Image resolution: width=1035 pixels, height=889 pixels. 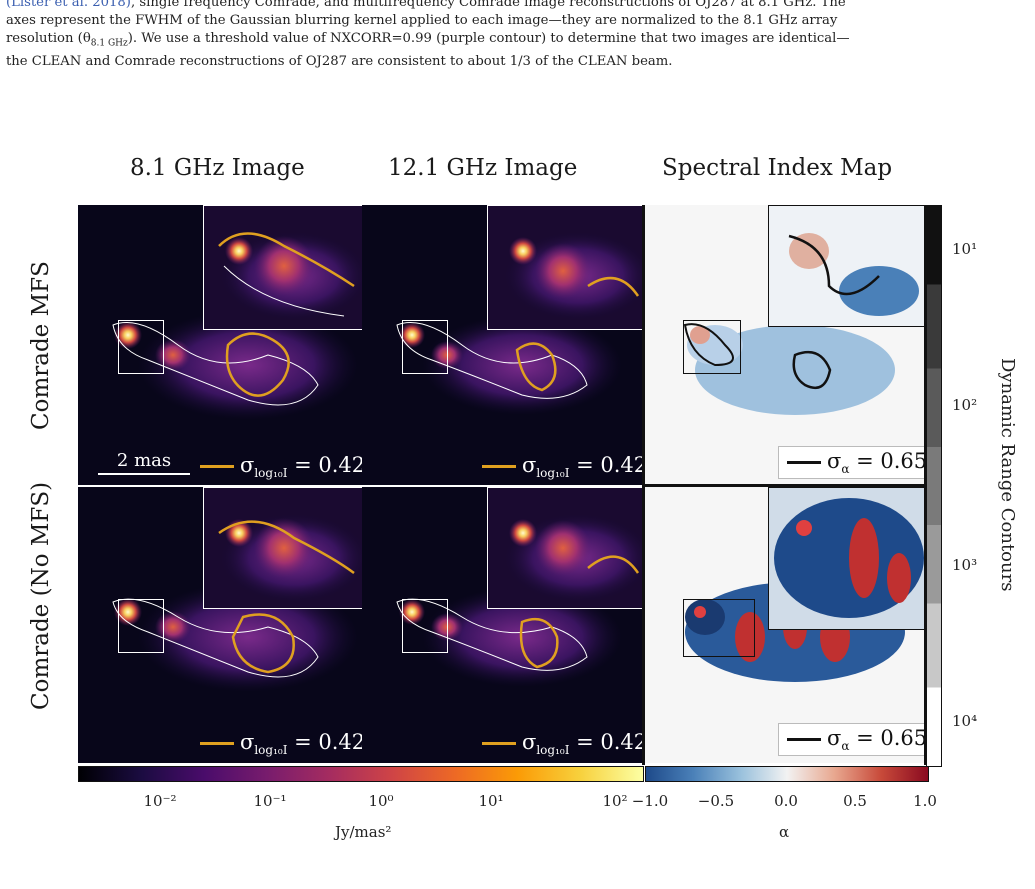 I want to click on inset-zoom-mfs-spectral, so click(x=846, y=266).